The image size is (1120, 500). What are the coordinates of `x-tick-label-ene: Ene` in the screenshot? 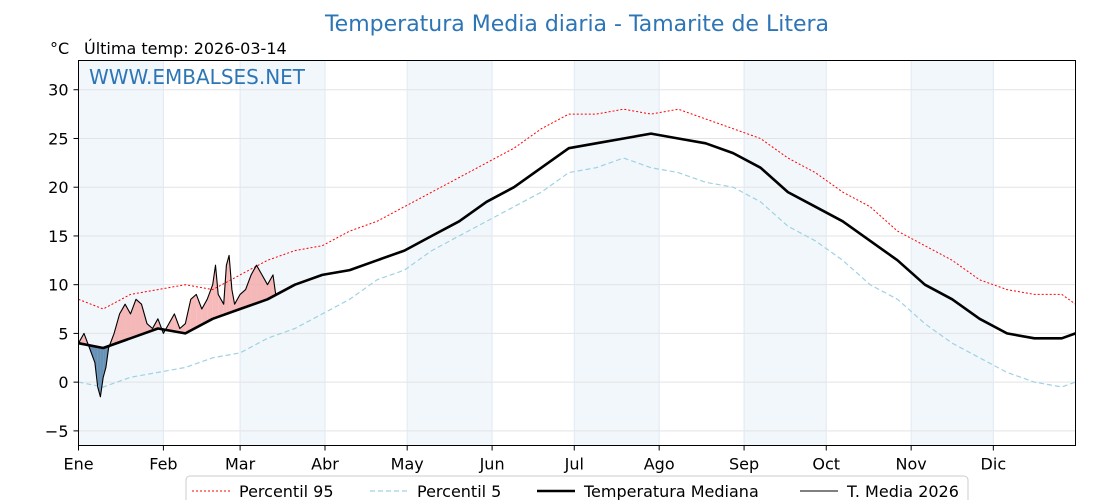 It's located at (78, 464).